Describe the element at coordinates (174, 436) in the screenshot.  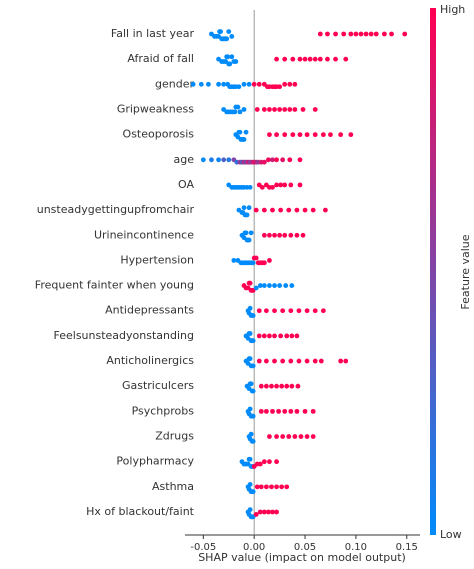
I see `feature-label: Zdrugs` at that location.